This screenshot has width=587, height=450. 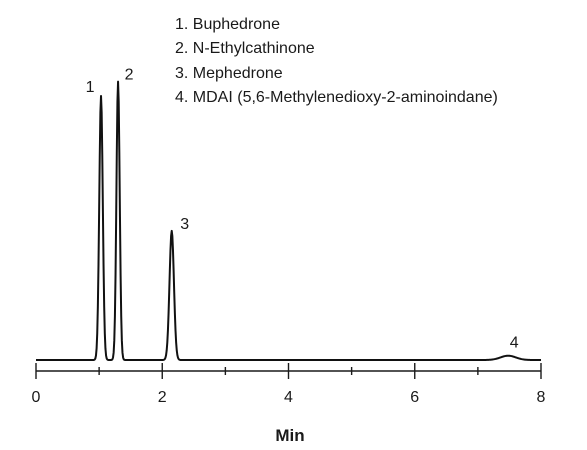 I want to click on x-axis: 0 2 4 6 8, so click(x=289, y=384).